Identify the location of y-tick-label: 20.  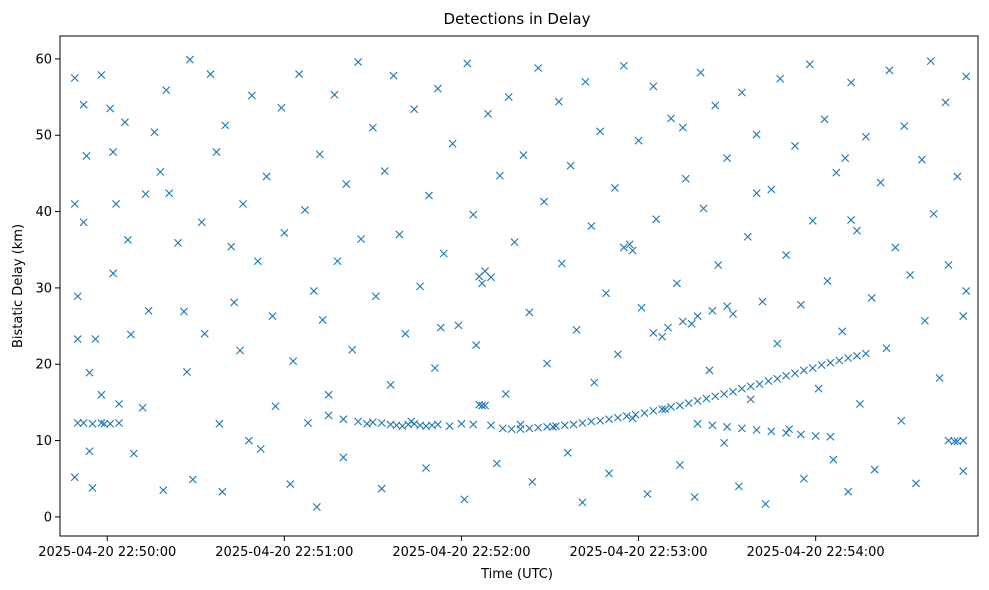
(43, 365).